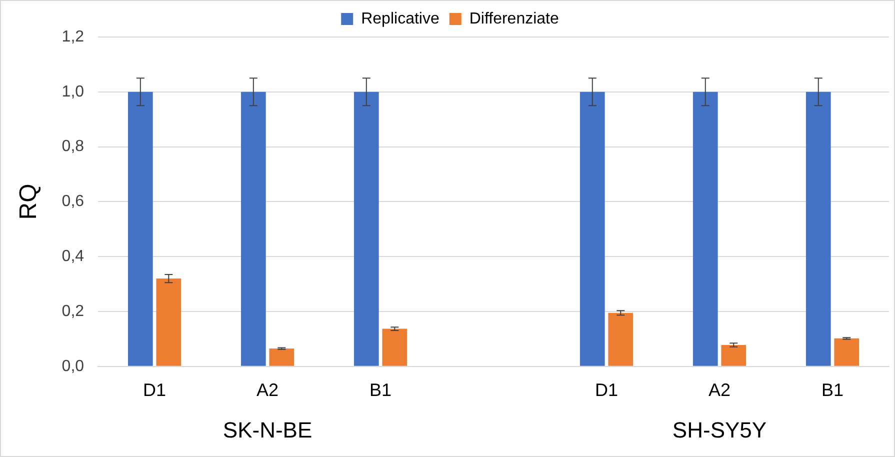  What do you see at coordinates (73, 147) in the screenshot?
I see `y-tick-label: 0,8` at bounding box center [73, 147].